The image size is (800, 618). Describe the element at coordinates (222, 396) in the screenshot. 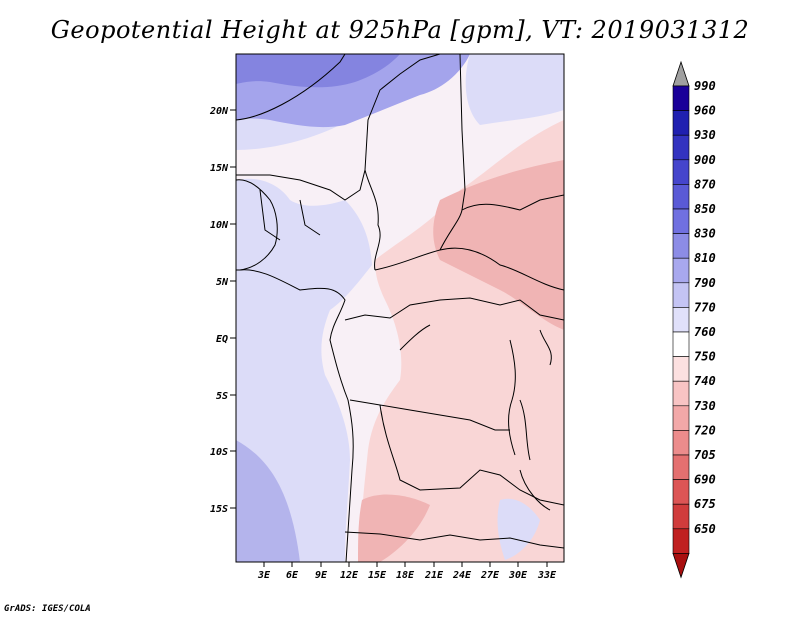

I see `lat-label-5s: 5S` at that location.